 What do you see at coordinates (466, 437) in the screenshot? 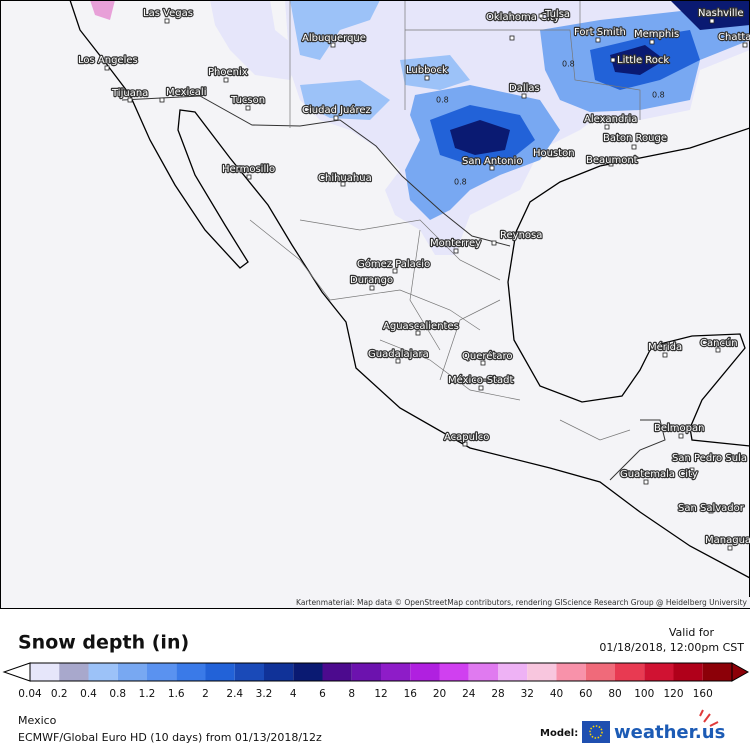
I see `city-label: Acapulco` at bounding box center [466, 437].